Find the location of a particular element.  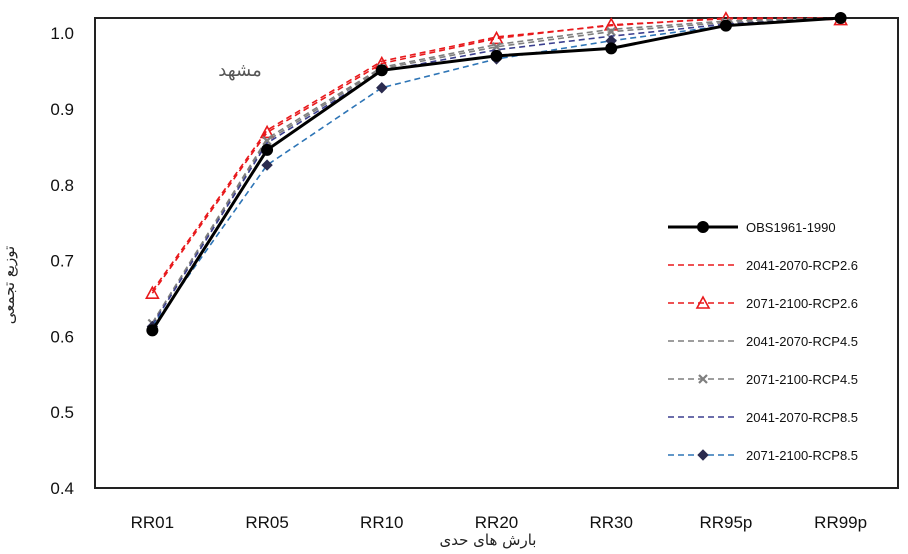

y-tick-label: 0.6 is located at coordinates (62, 336).